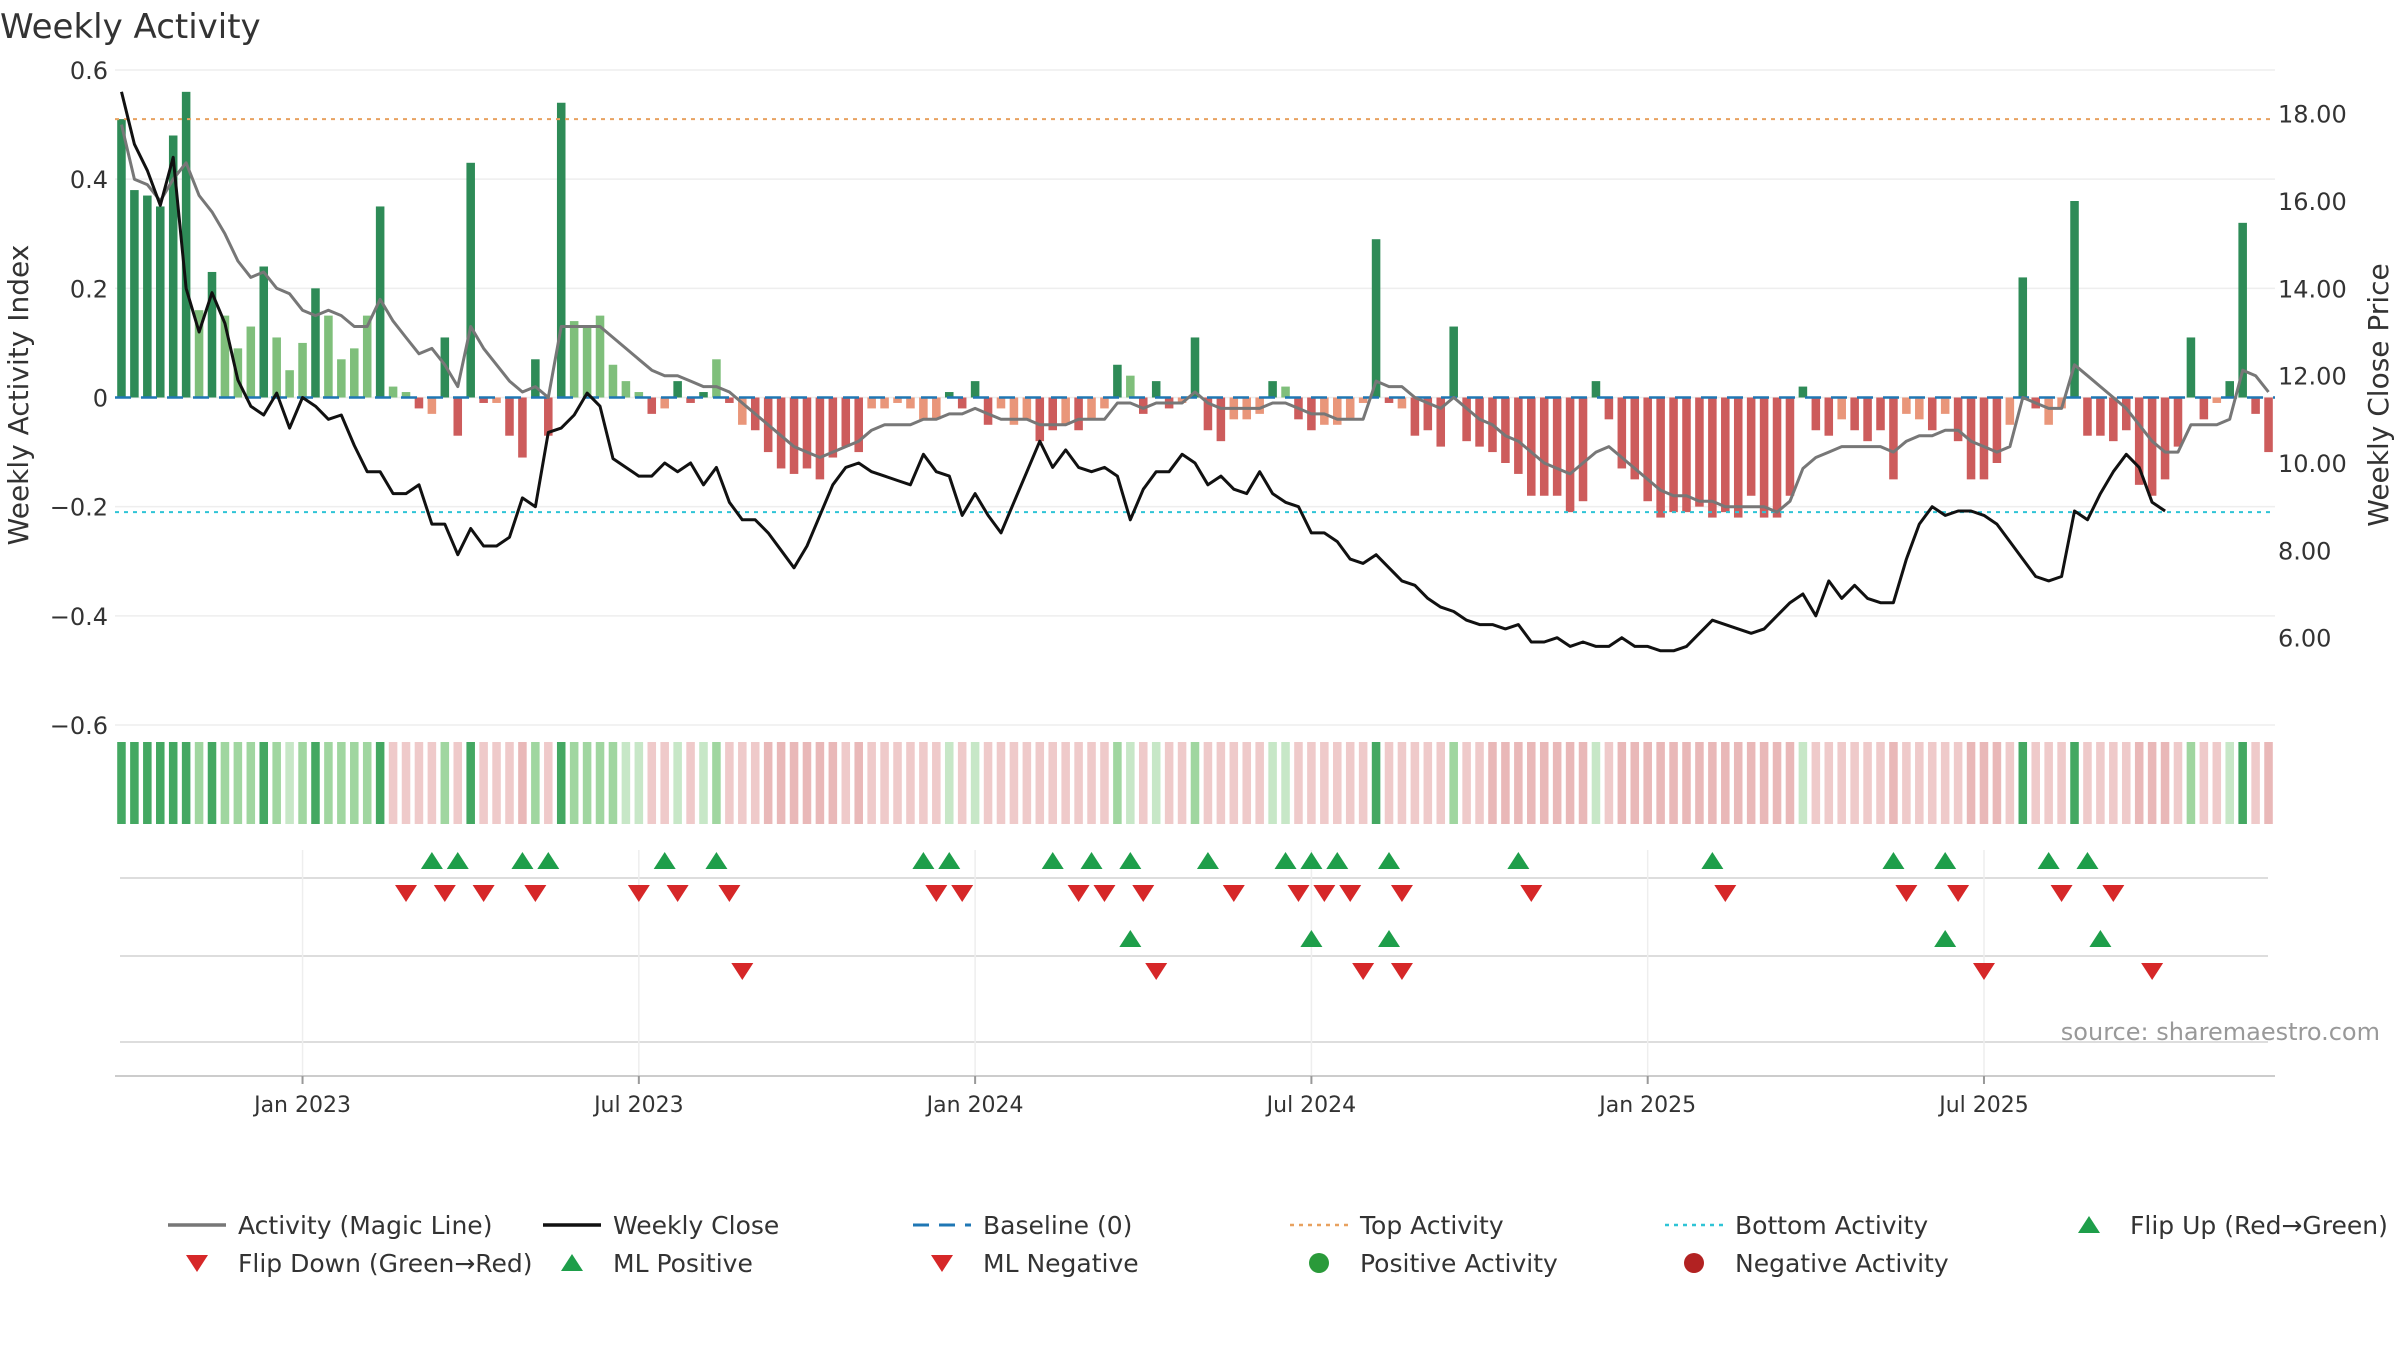  Describe the element at coordinates (1195, 783) in the screenshot. I see `activity-strip` at that location.